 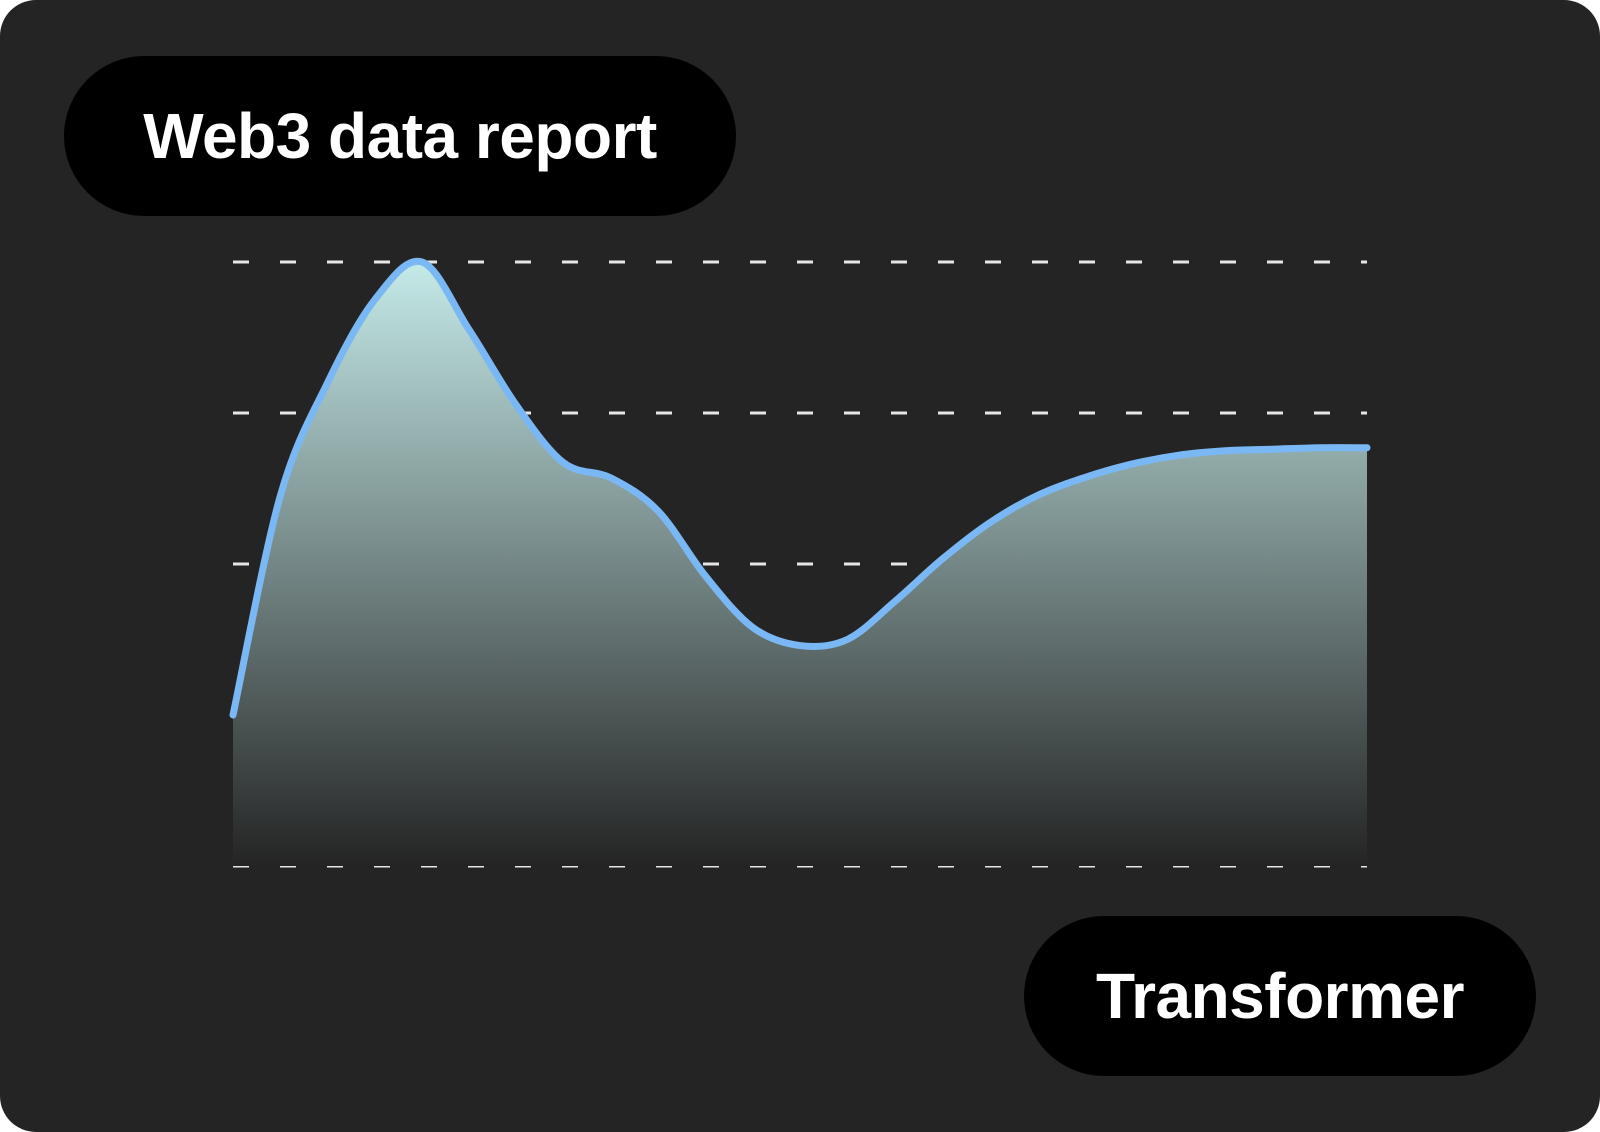 I want to click on report-title-badge: Web3 data report, so click(x=400, y=136).